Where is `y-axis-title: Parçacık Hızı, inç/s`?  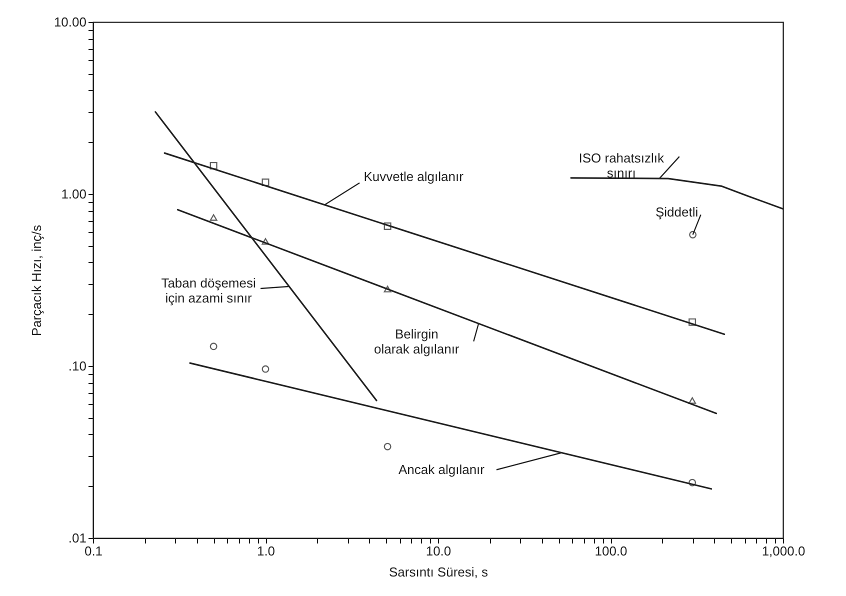 y-axis-title: Parçacık Hızı, inç/s is located at coordinates (36, 280).